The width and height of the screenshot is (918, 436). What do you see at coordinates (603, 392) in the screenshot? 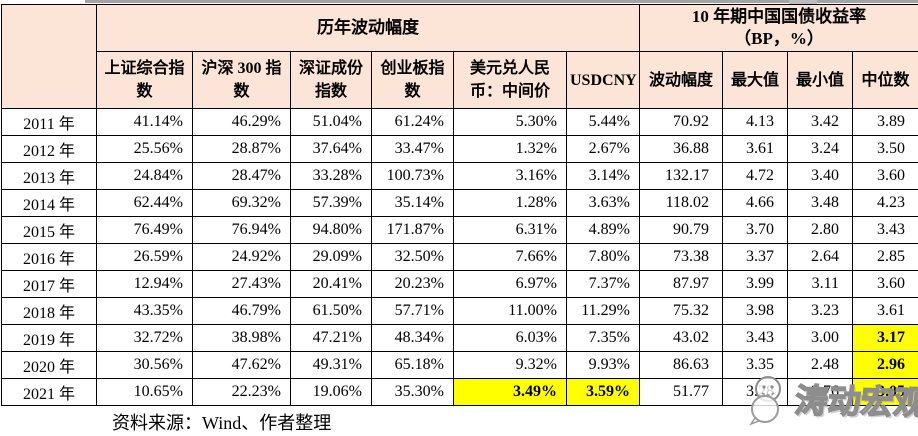
I see `value-cell: 3.59%` at bounding box center [603, 392].